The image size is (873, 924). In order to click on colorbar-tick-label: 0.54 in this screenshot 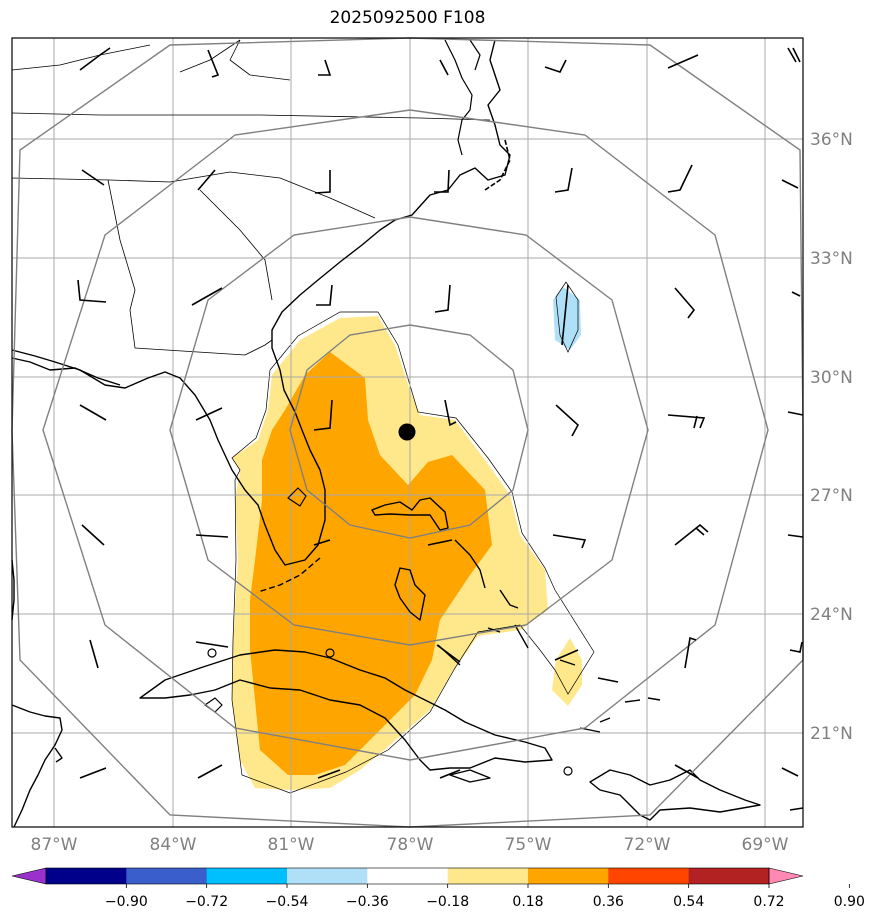, I will do `click(688, 902)`.